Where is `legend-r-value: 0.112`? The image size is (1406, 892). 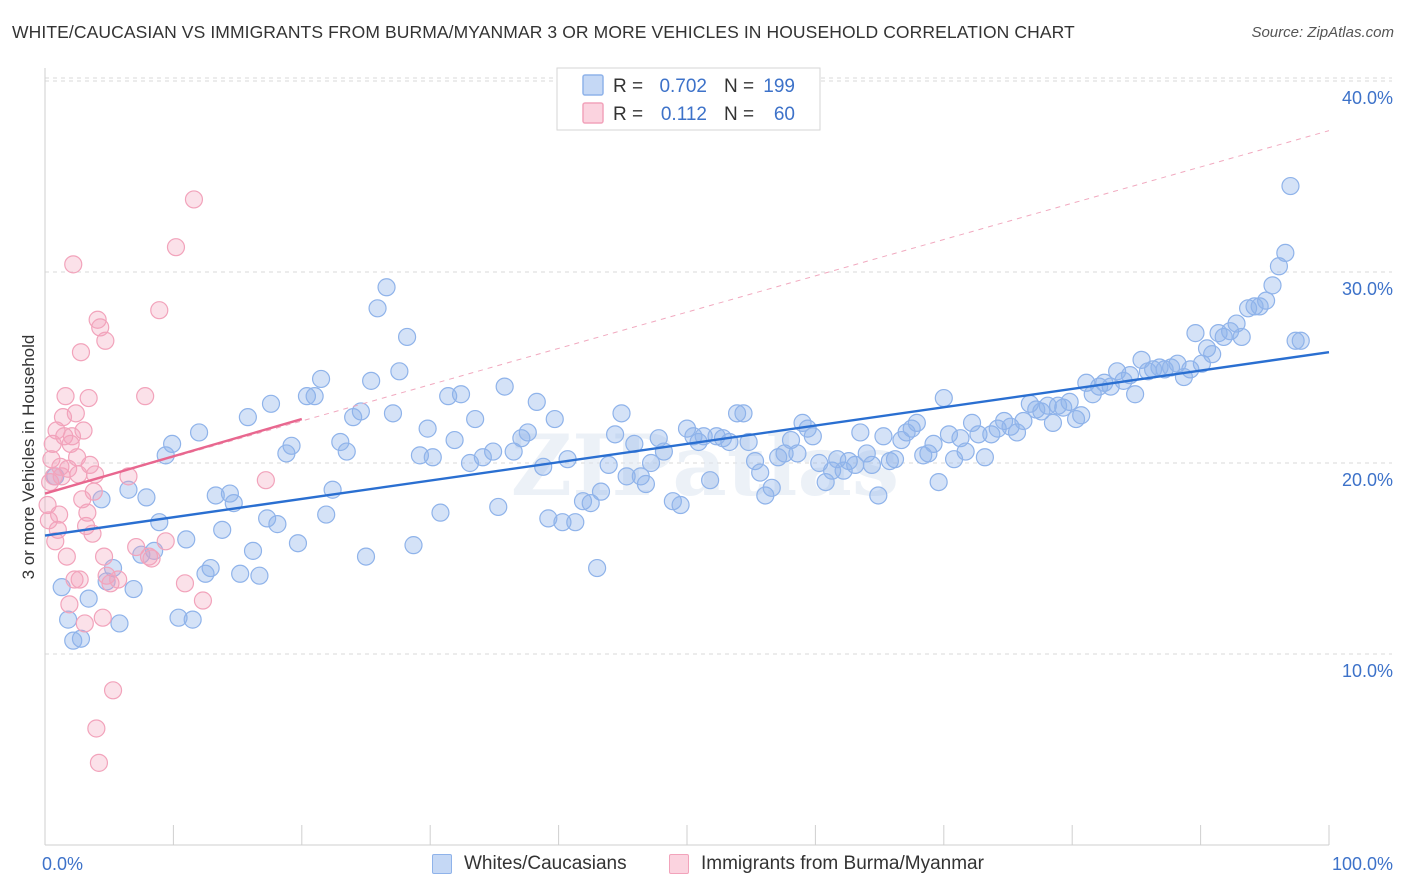 legend-r-value: 0.112 is located at coordinates (684, 114).